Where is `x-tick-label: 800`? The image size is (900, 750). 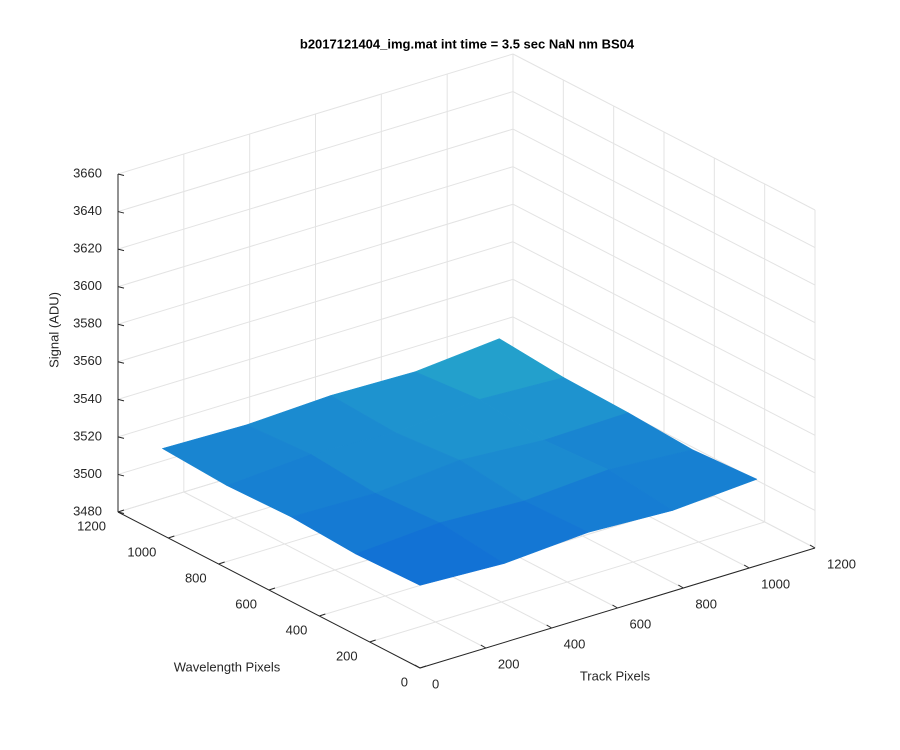 x-tick-label: 800 is located at coordinates (706, 603).